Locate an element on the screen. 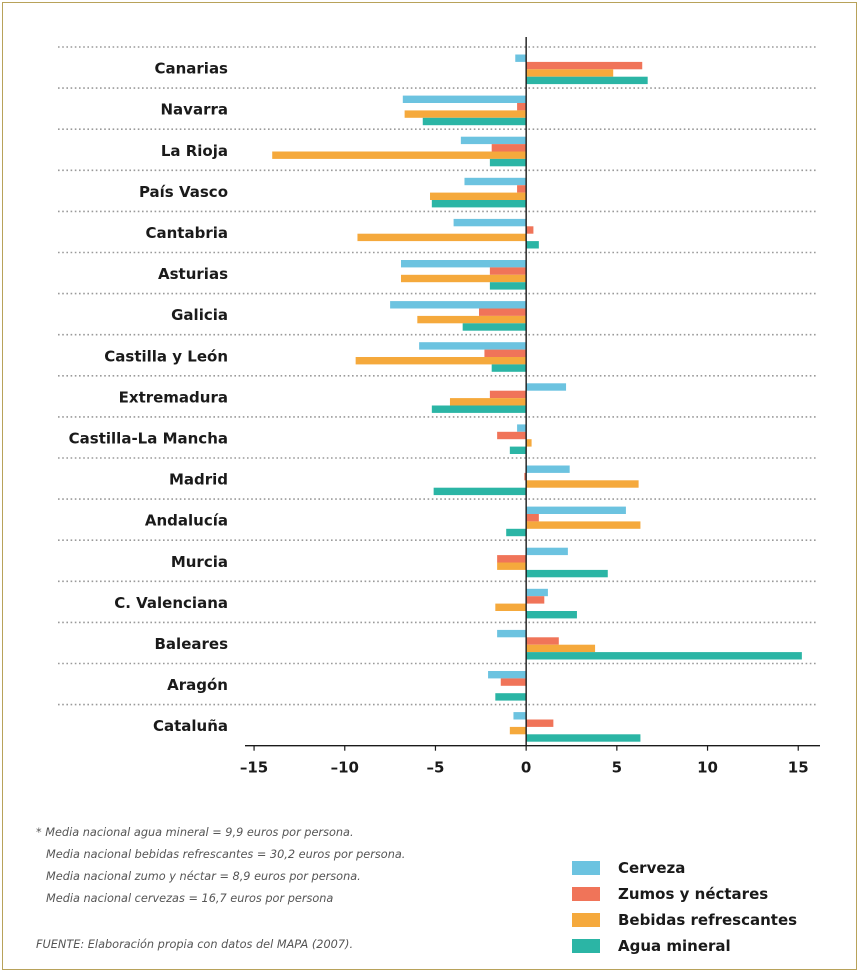  legend-label-bebidas: Bebidas refrescantes is located at coordinates (708, 920).